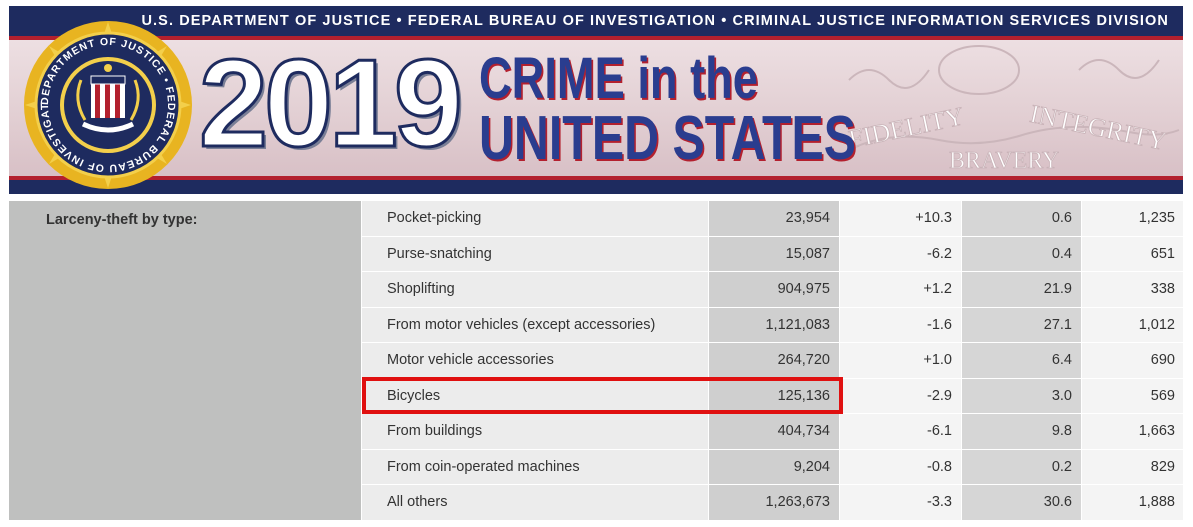 The image size is (1193, 527). What do you see at coordinates (773, 325) in the screenshot?
I see `cell-value: 1,121,083` at bounding box center [773, 325].